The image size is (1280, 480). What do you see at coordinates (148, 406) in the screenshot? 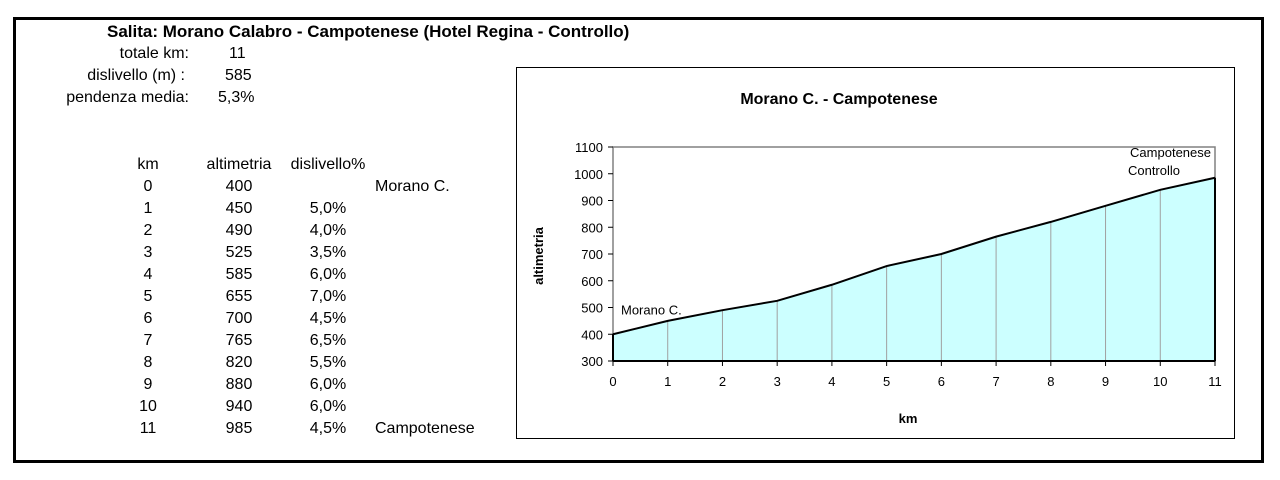
I see `row-km: 10` at bounding box center [148, 406].